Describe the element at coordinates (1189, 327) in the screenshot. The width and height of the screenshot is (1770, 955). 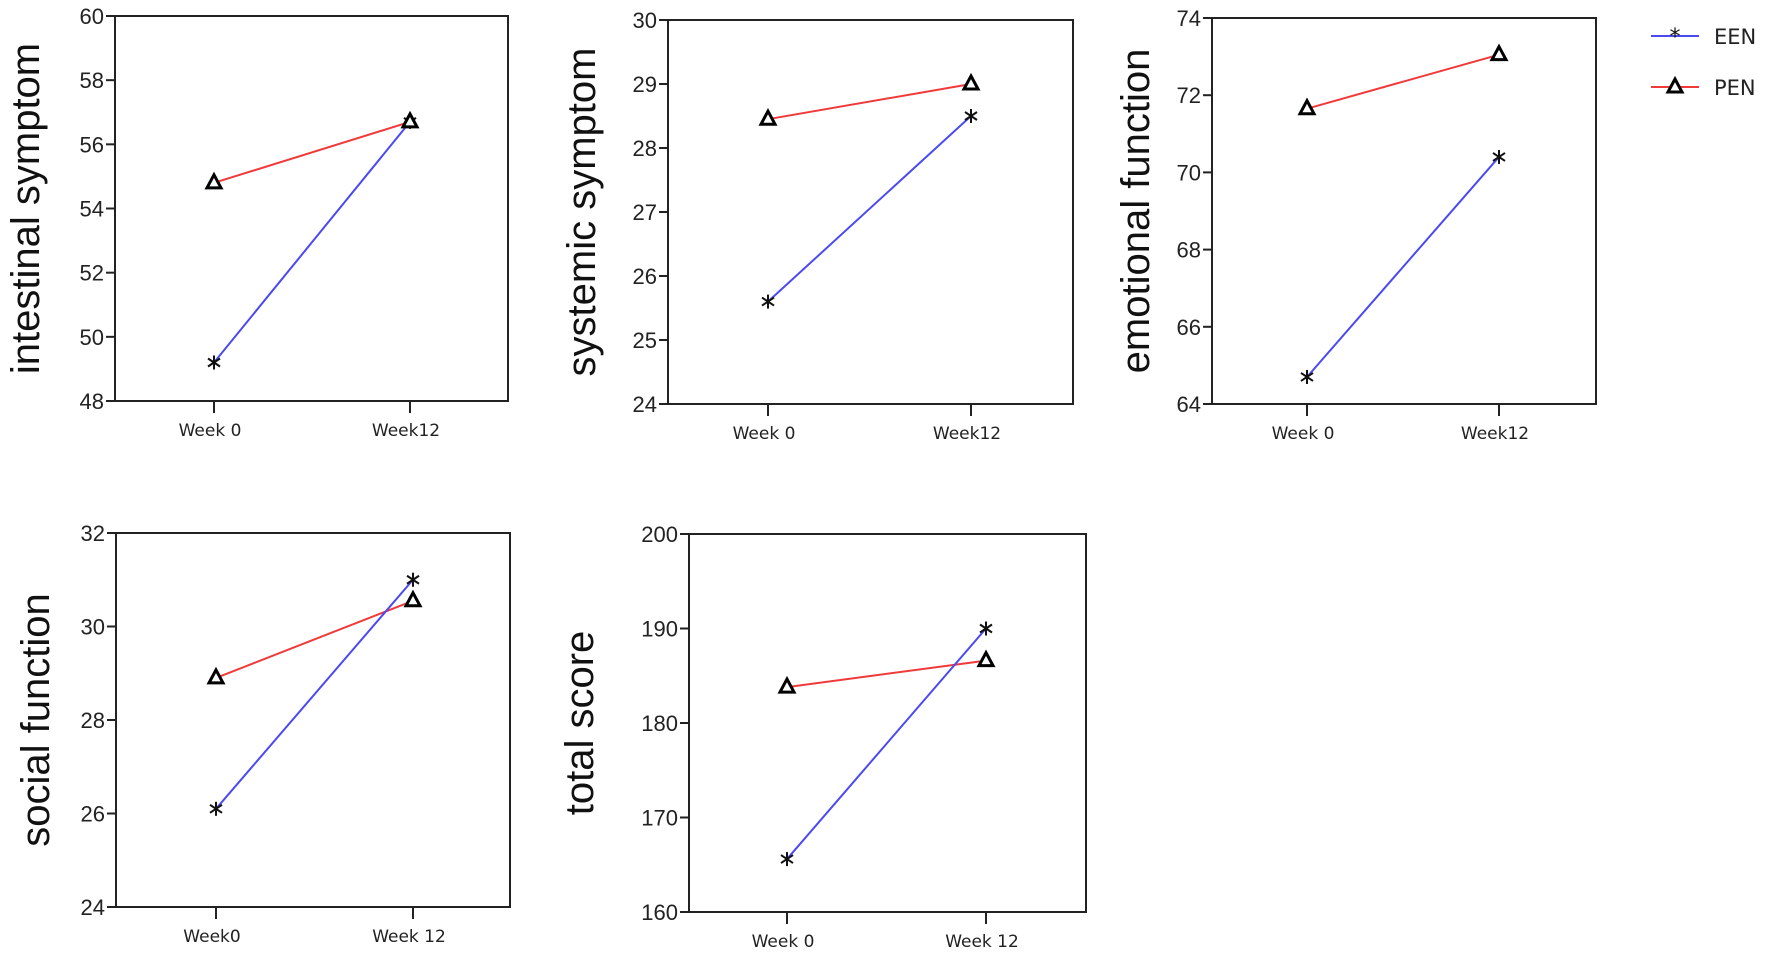
I see `y-tick-label: 66` at that location.